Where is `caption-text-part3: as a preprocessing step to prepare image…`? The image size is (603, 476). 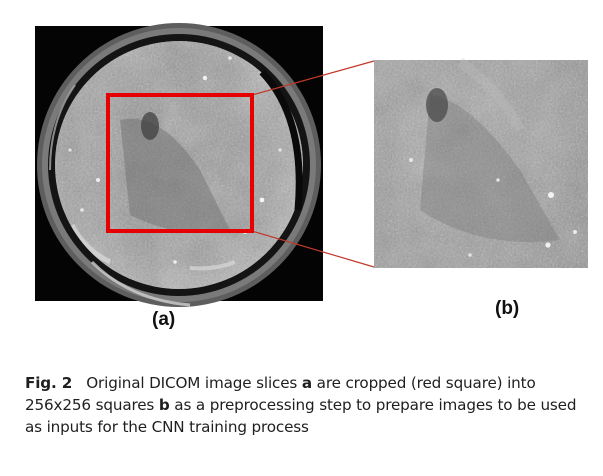
caption-text-part3: as a preprocessing step to prepare image… is located at coordinates (301, 416).